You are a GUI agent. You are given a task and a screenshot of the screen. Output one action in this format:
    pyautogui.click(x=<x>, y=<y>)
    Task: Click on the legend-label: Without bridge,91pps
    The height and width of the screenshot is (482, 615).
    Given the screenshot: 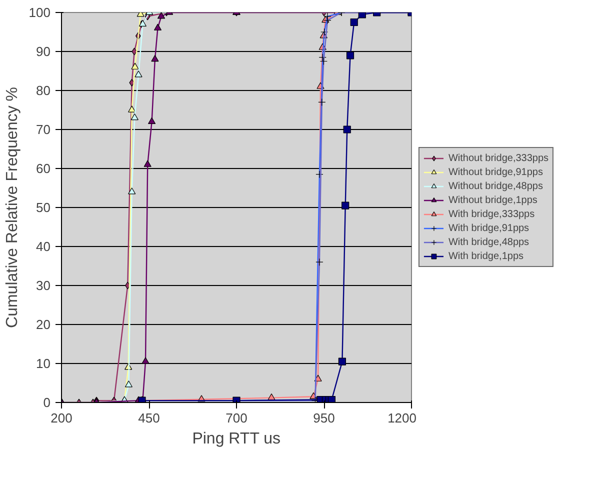 What is the action you would take?
    pyautogui.click(x=495, y=172)
    